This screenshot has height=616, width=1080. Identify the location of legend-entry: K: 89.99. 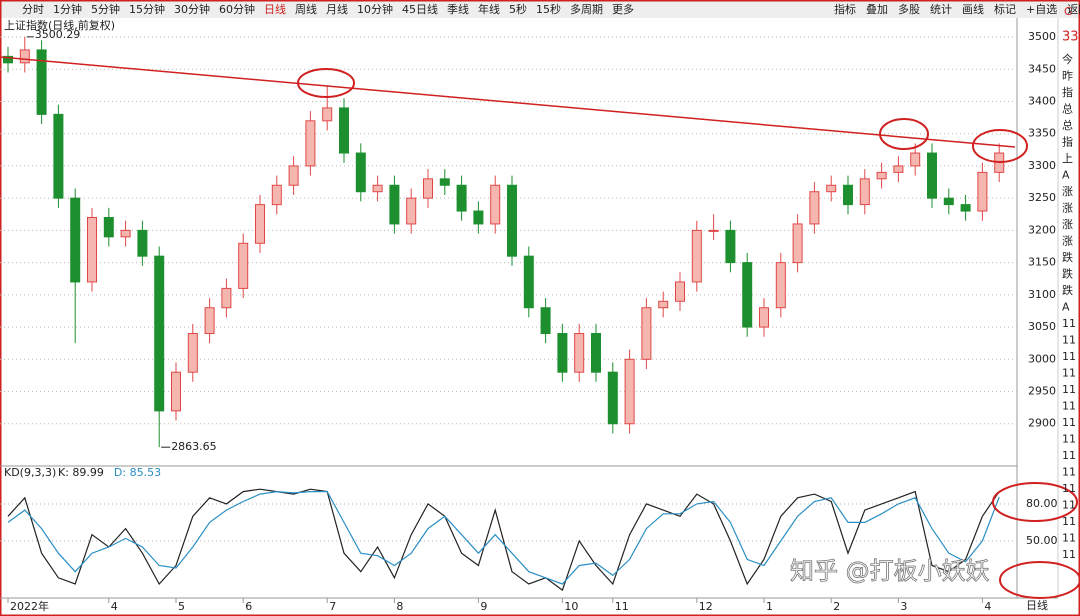
(81, 472).